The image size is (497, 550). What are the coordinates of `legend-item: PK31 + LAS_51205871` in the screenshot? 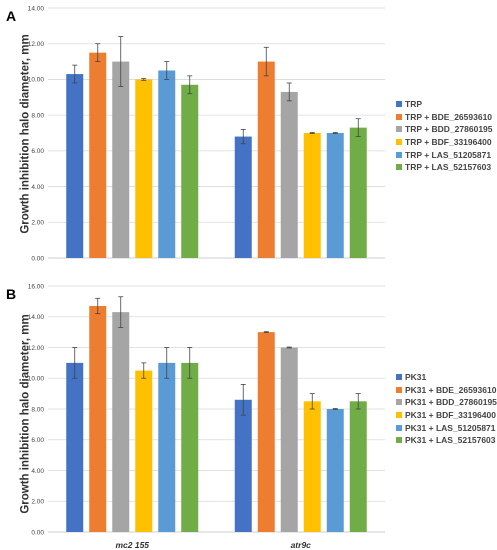 It's located at (446, 427).